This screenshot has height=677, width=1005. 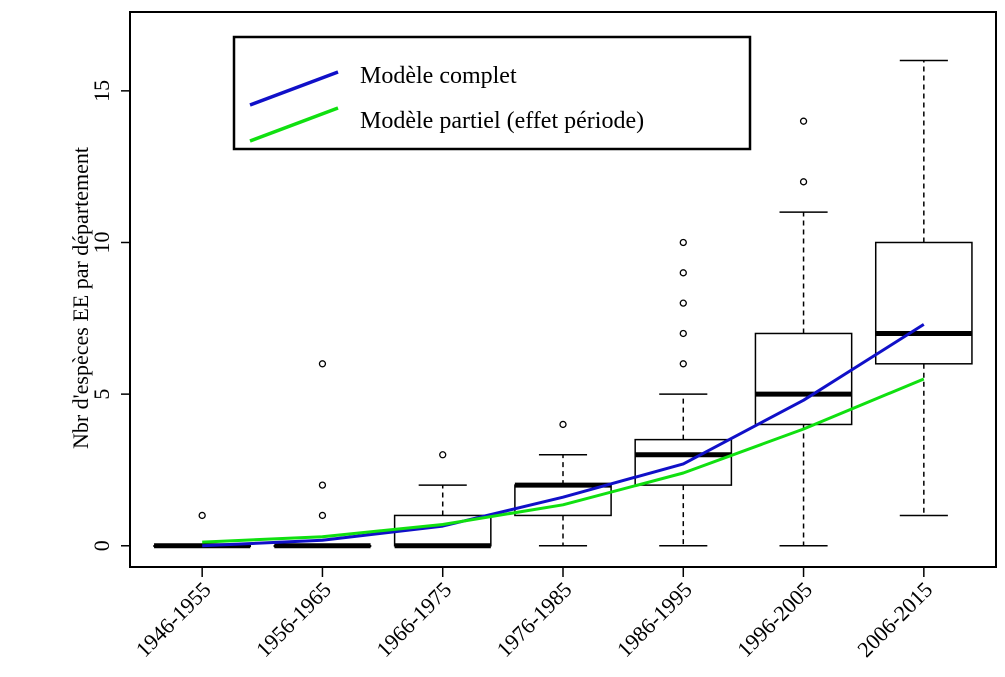 What do you see at coordinates (101, 394) in the screenshot?
I see `y-tick-label: 5` at bounding box center [101, 394].